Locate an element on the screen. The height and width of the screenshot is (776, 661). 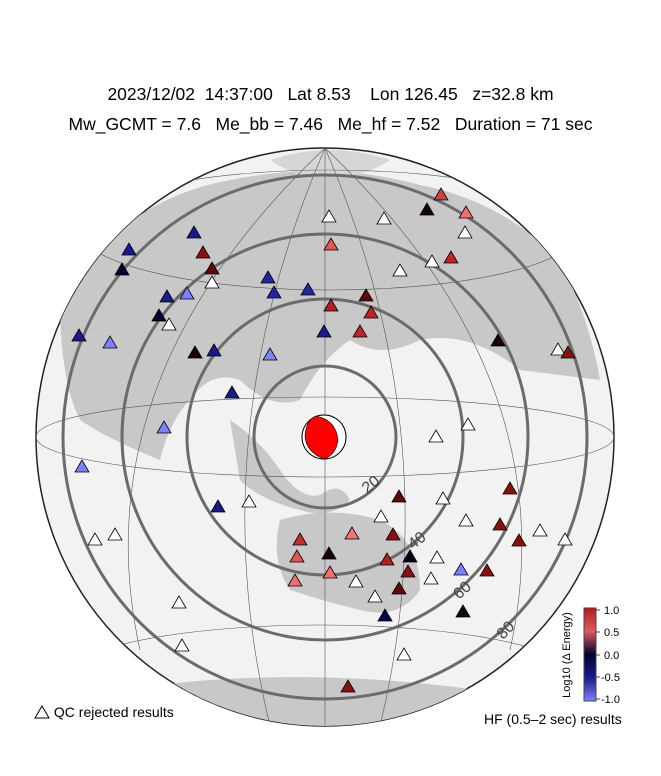
colorbar-tick: -0.5 is located at coordinates (610, 678).